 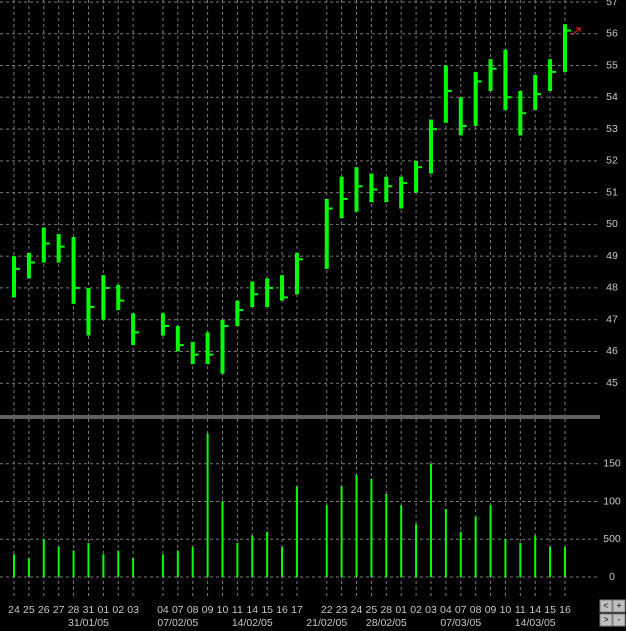 I want to click on button-label: -, so click(x=619, y=619).